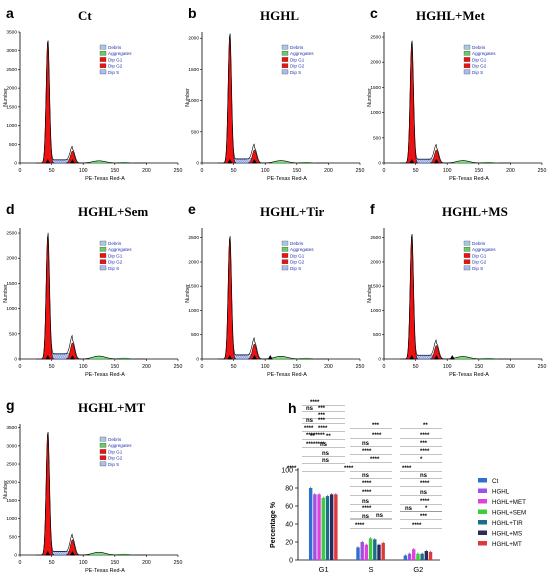  I want to click on bar-legend-label: Ct, so click(495, 481).